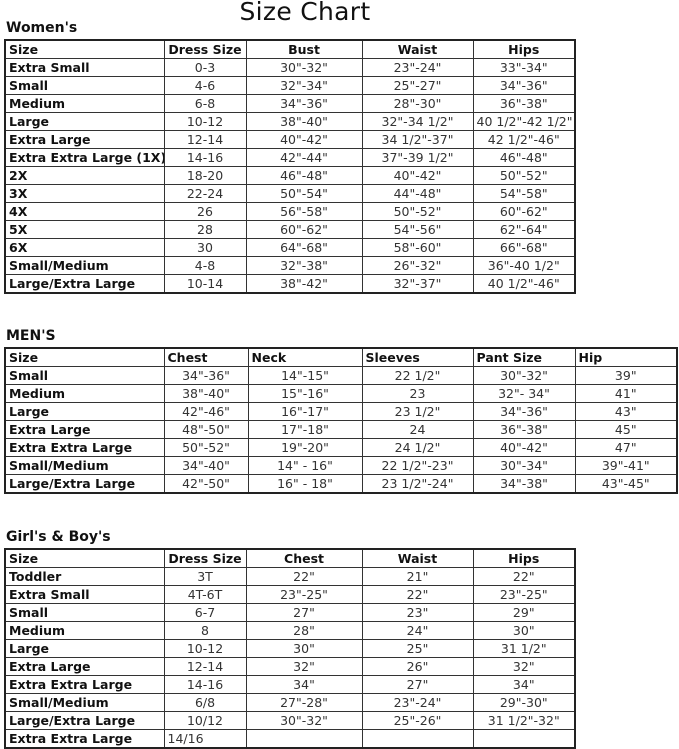 This screenshot has width=679, height=749. Describe the element at coordinates (84, 49) in the screenshot. I see `column-header: Size` at that location.